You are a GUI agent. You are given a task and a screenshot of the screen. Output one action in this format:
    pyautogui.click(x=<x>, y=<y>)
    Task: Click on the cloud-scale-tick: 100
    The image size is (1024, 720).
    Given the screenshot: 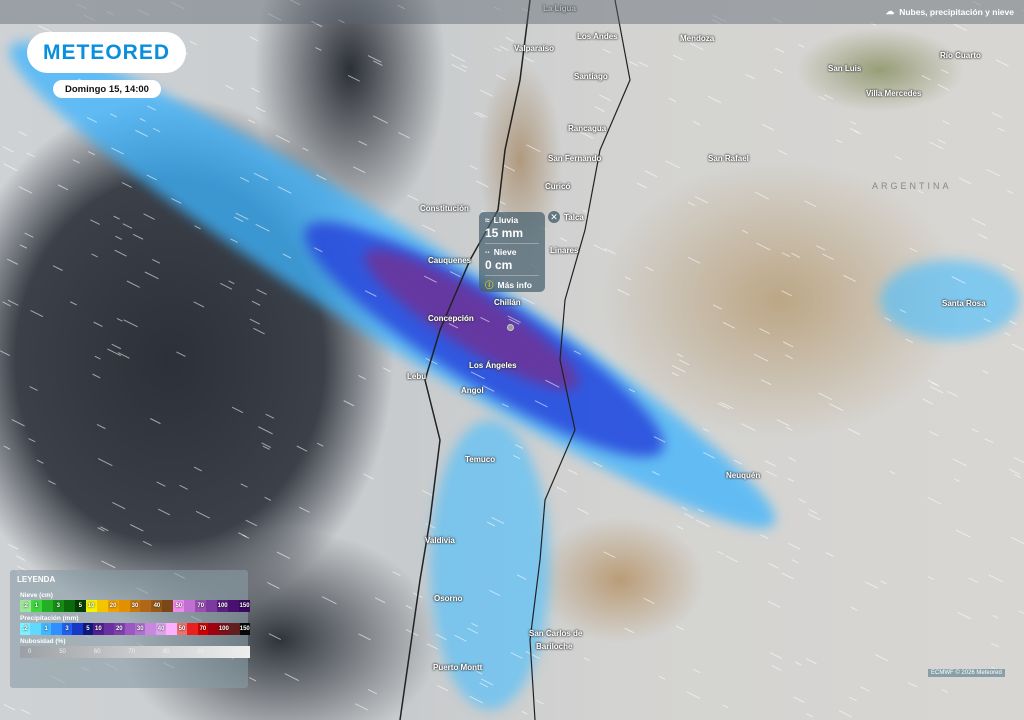 What is the action you would take?
    pyautogui.click(x=236, y=652)
    